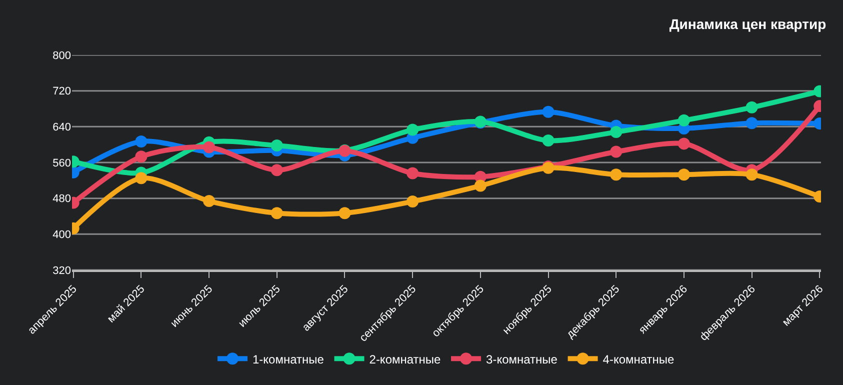  Describe the element at coordinates (61, 270) in the screenshot. I see `y-tick-label: 320` at that location.